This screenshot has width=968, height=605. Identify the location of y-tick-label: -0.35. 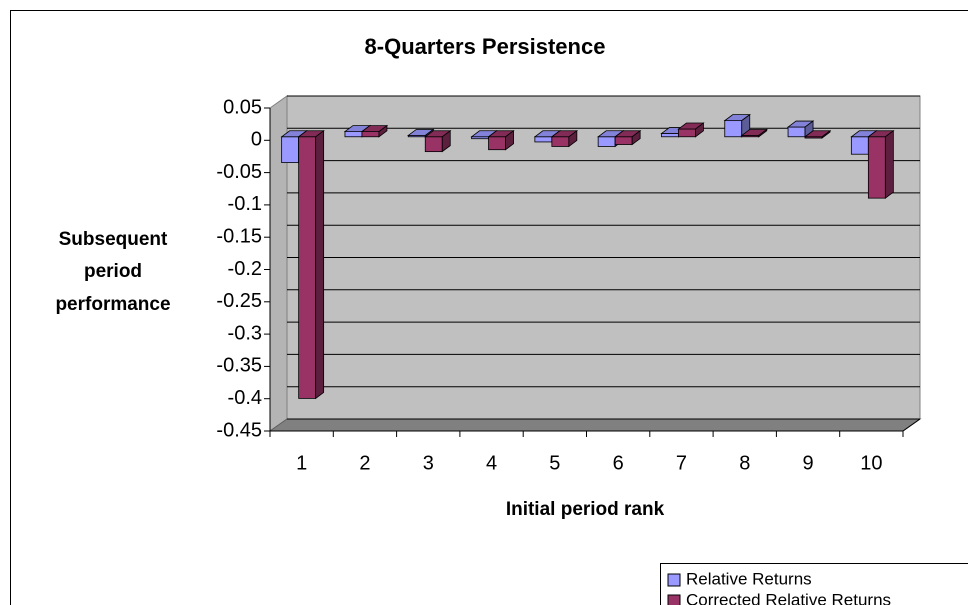
(239, 366).